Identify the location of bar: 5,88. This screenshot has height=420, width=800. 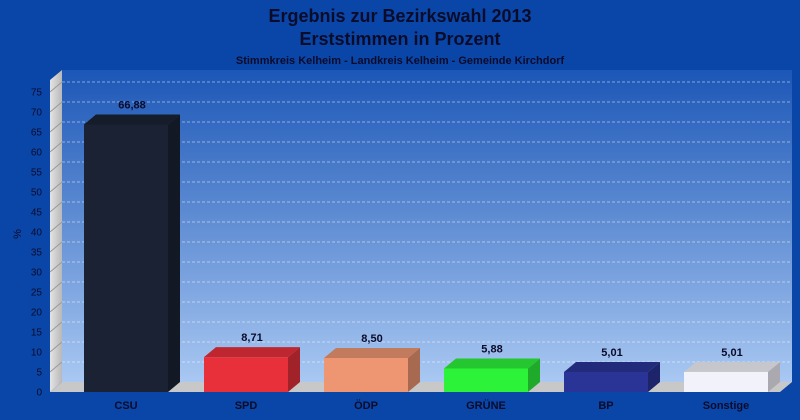
(492, 367).